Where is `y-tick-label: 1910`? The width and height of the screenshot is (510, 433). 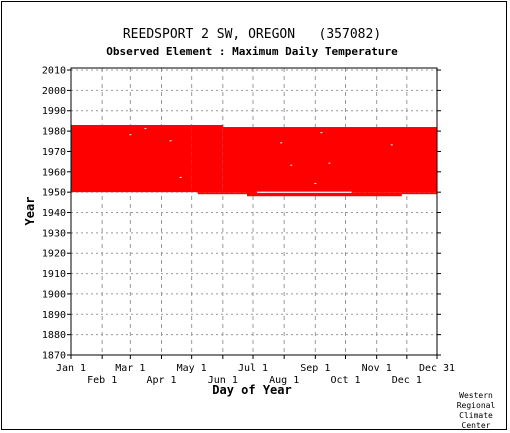
y-tick-label: 1910 is located at coordinates (54, 274).